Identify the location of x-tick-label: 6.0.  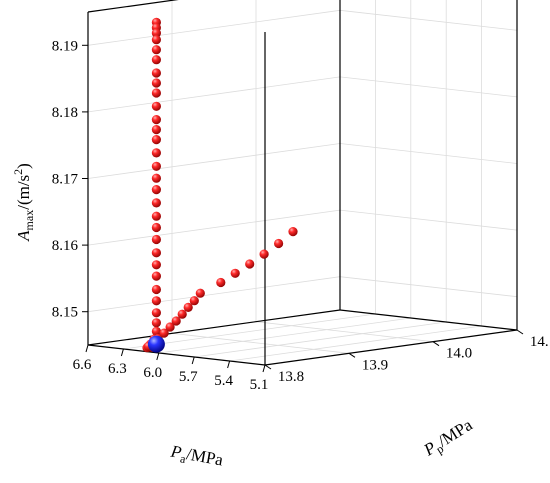
(152, 373).